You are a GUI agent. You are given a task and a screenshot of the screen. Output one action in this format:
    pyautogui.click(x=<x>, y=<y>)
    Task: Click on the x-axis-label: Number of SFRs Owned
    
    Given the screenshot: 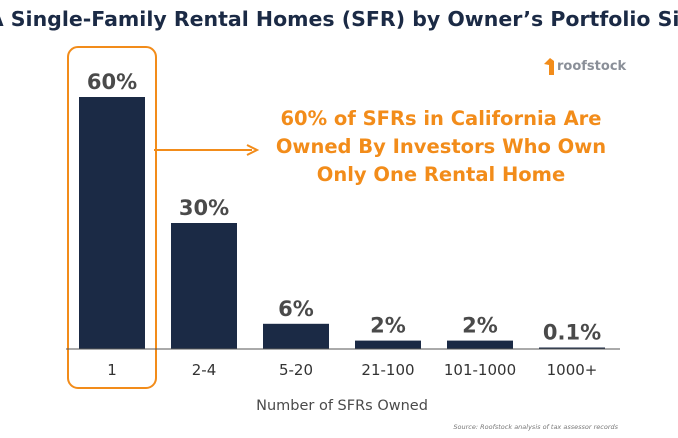 What is the action you would take?
    pyautogui.click(x=342, y=406)
    